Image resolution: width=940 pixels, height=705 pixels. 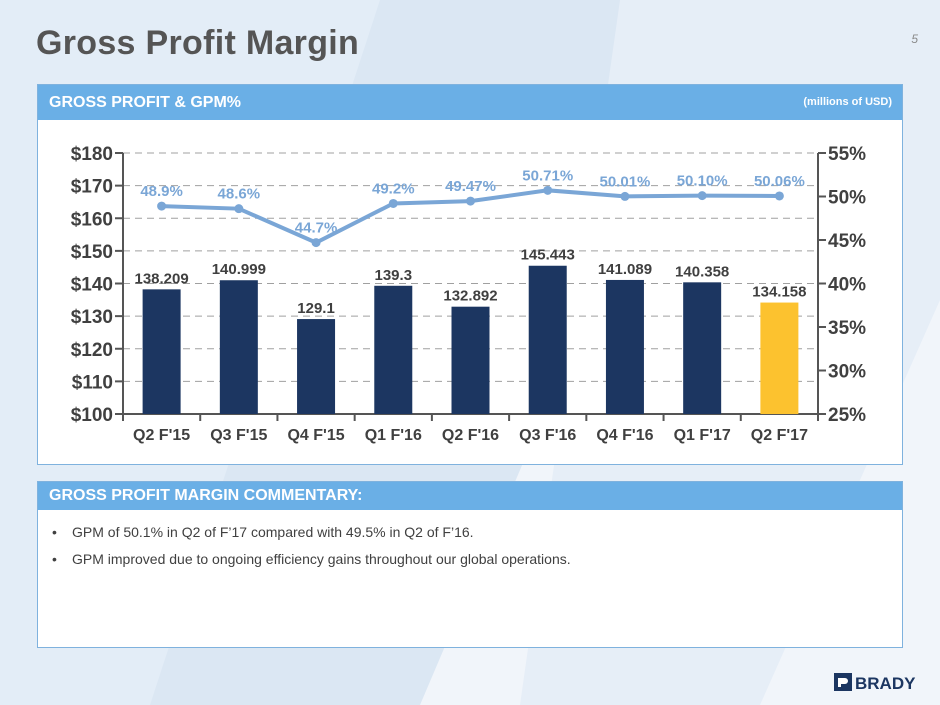 What do you see at coordinates (779, 181) in the screenshot?
I see `gpm-value-label: 50.06%` at bounding box center [779, 181].